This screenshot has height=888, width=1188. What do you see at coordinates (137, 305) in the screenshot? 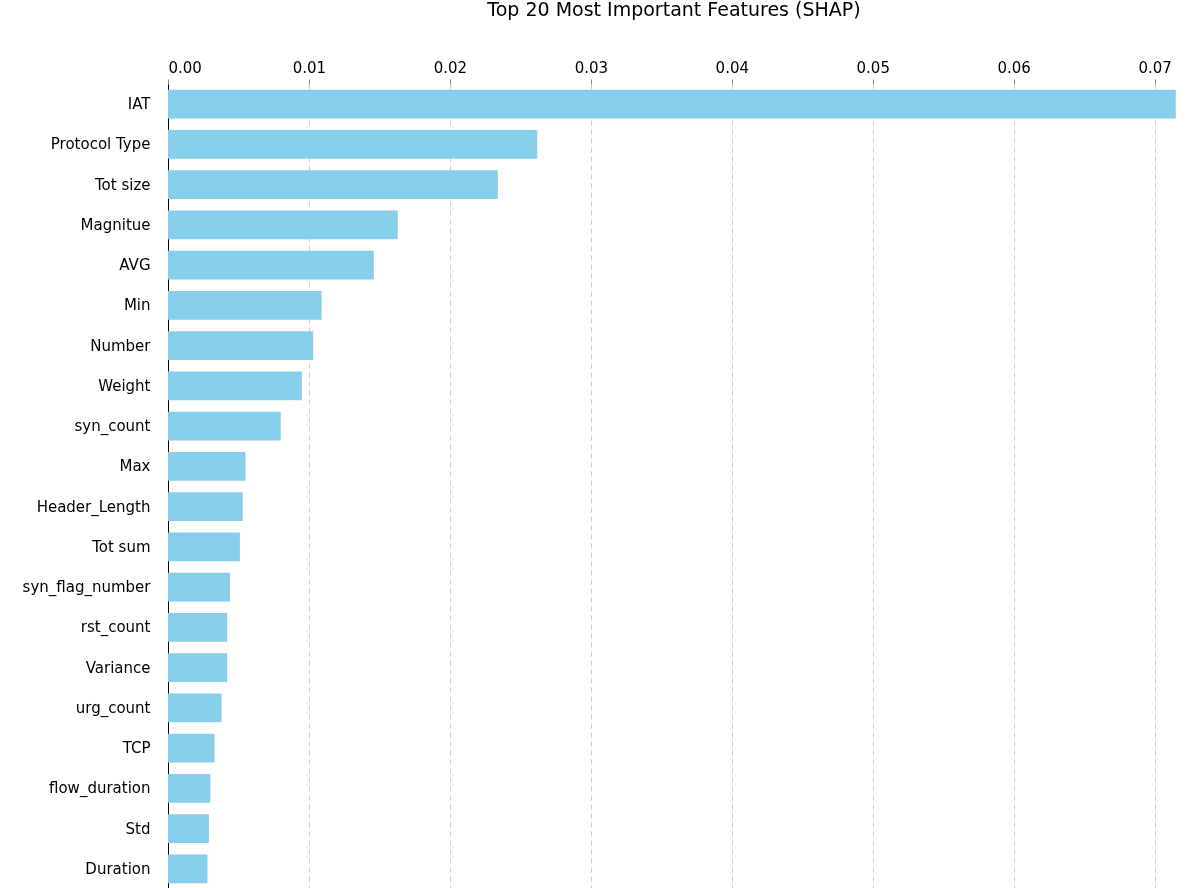
I see `y-tick-label: Min` at bounding box center [137, 305].